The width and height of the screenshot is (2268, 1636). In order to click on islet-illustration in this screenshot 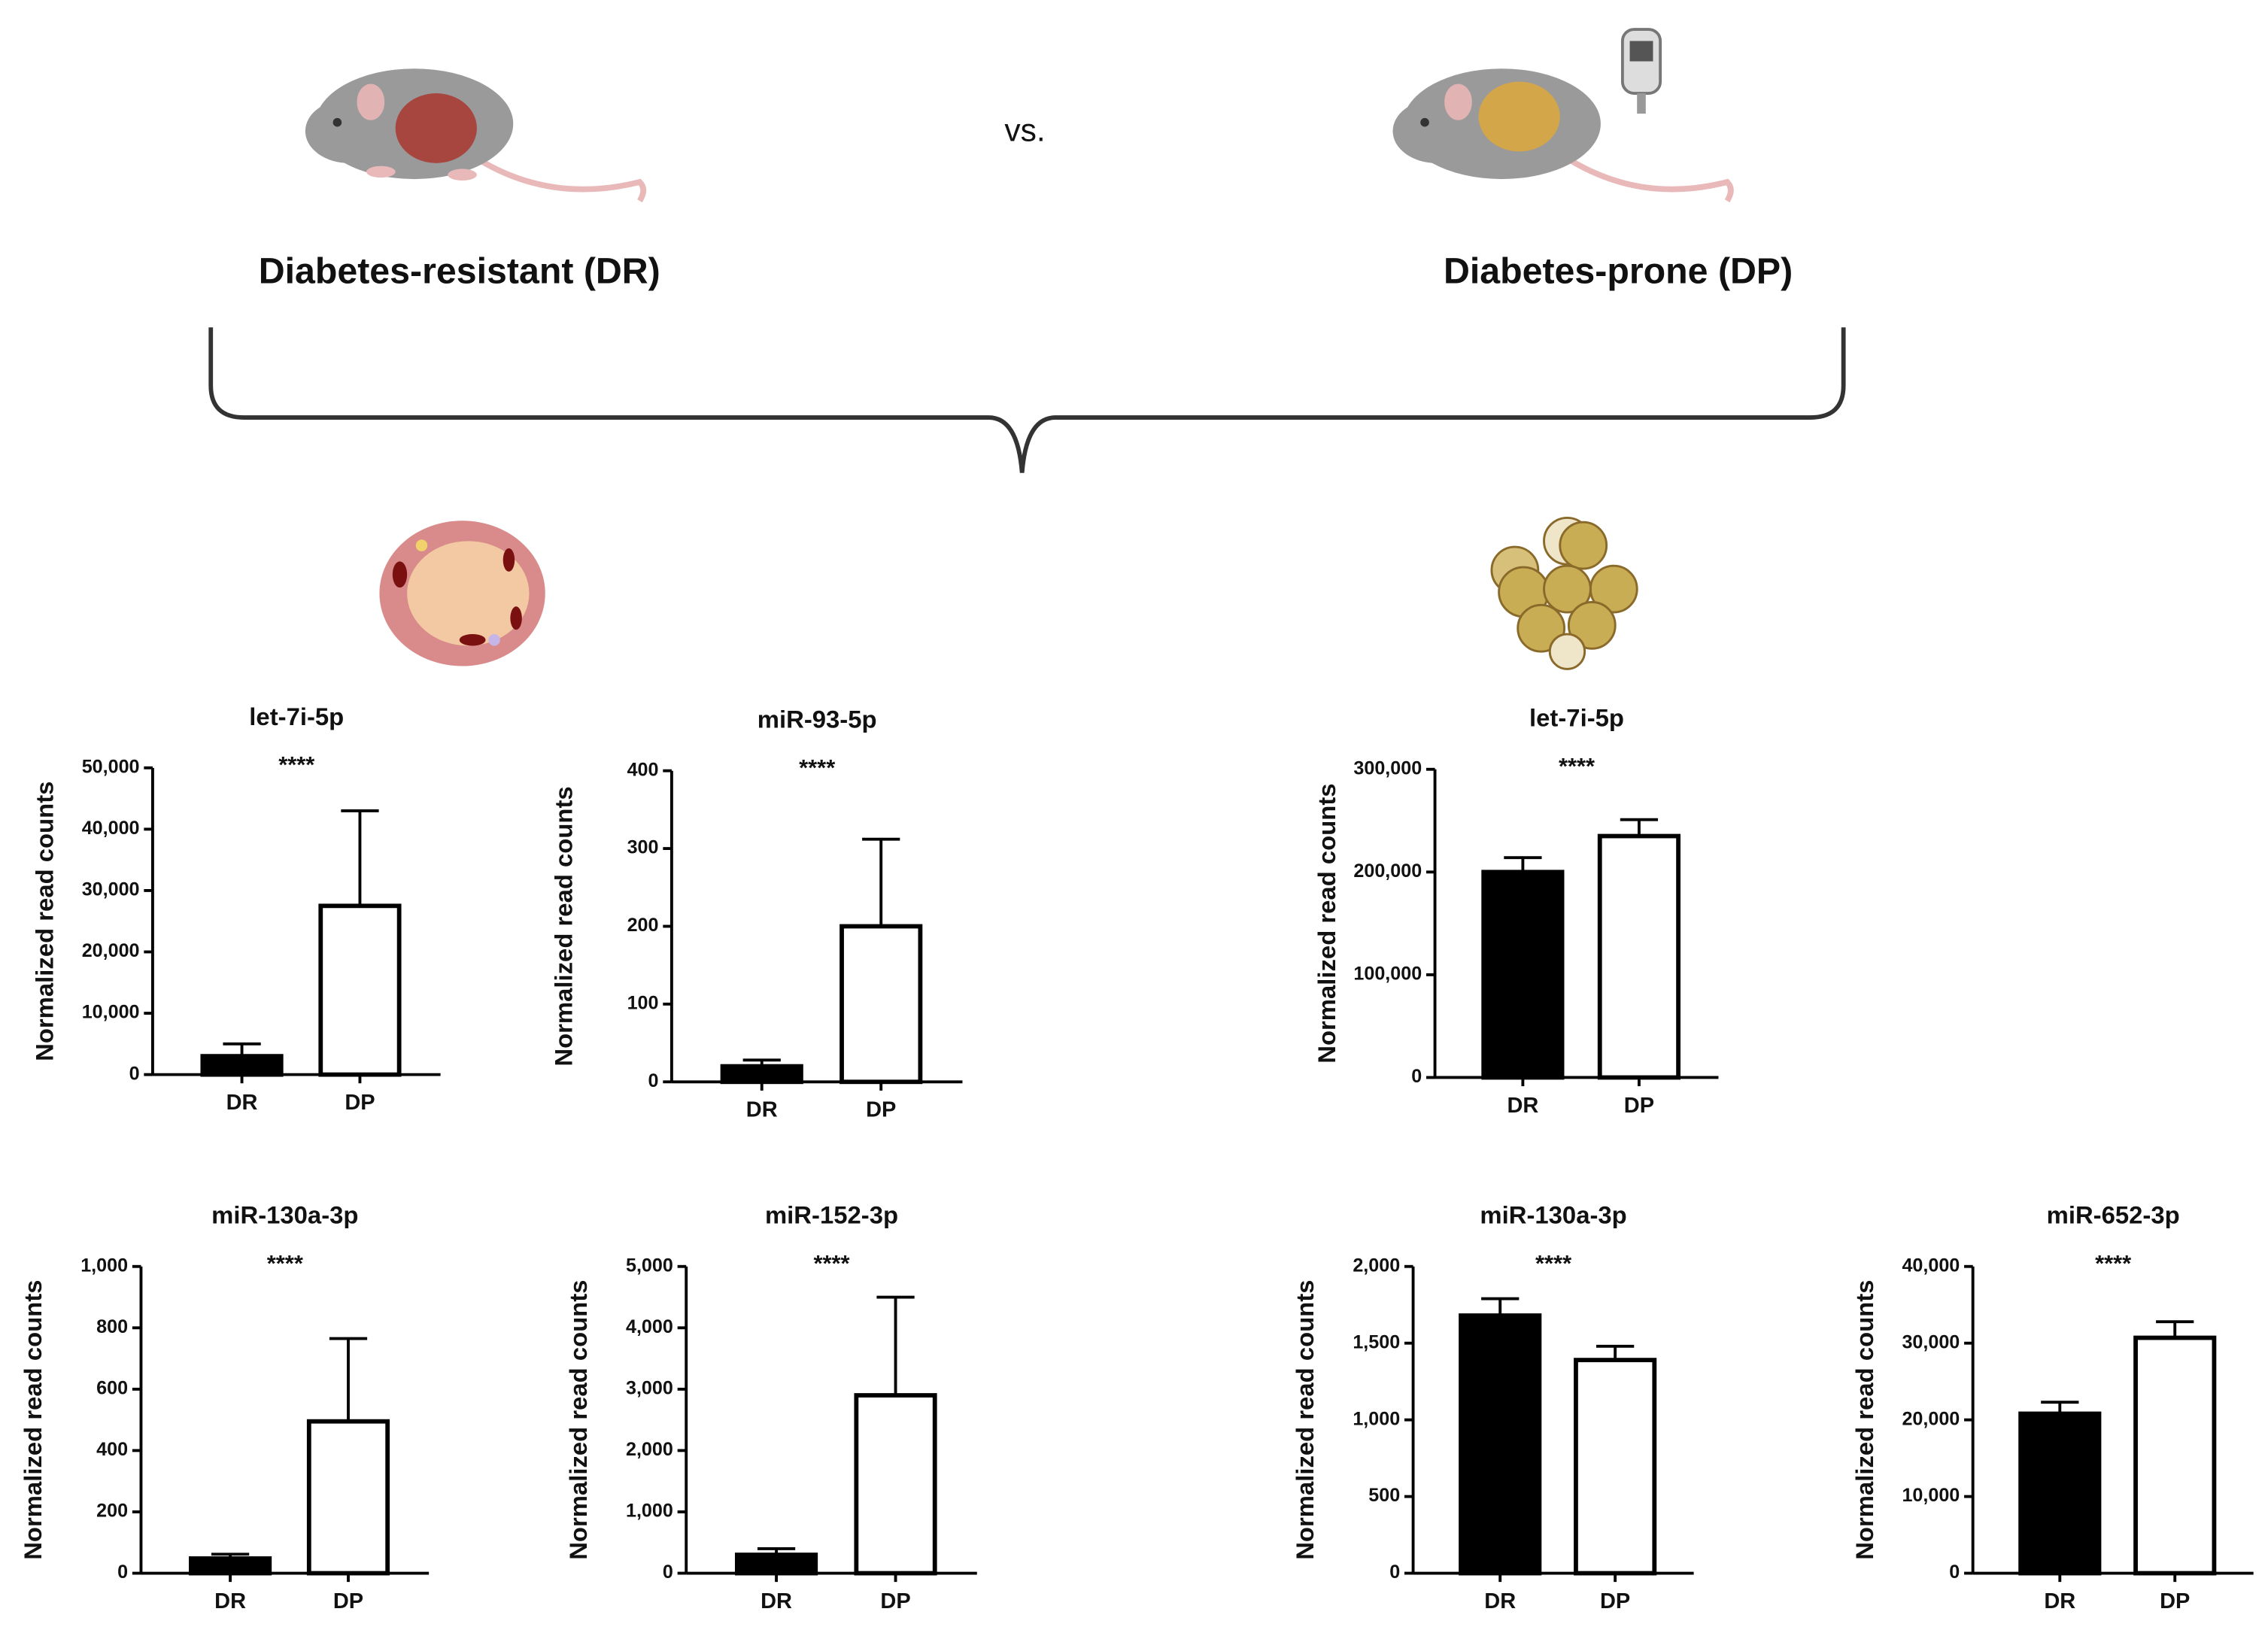, I will do `click(462, 593)`.